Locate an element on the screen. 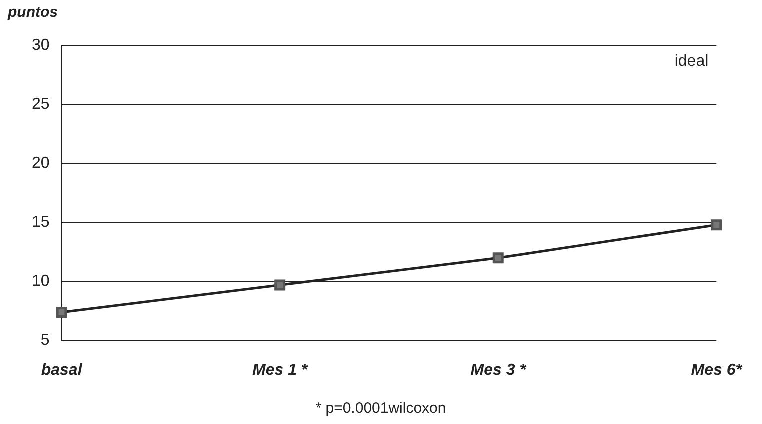  x-tick-label: Mes 3 * is located at coordinates (498, 370).